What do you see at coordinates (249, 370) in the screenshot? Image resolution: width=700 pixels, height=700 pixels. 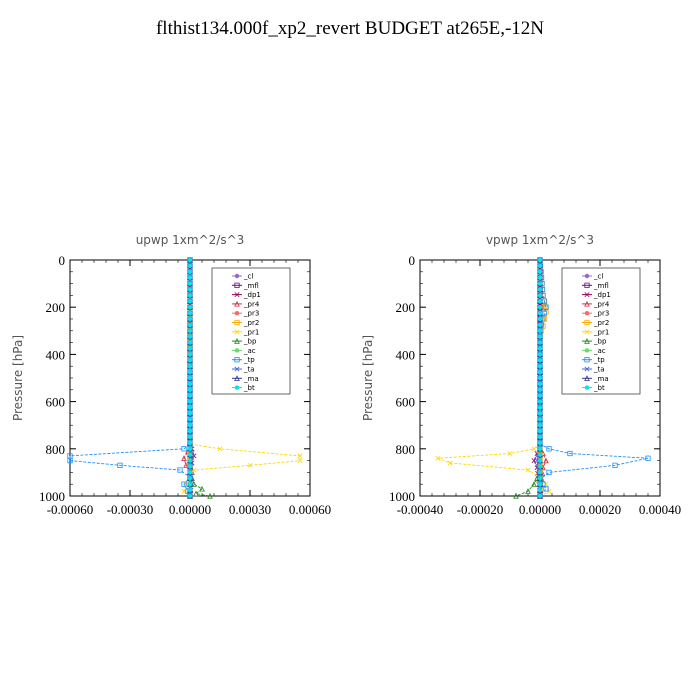 I see `legend-label: _ta` at bounding box center [249, 370].